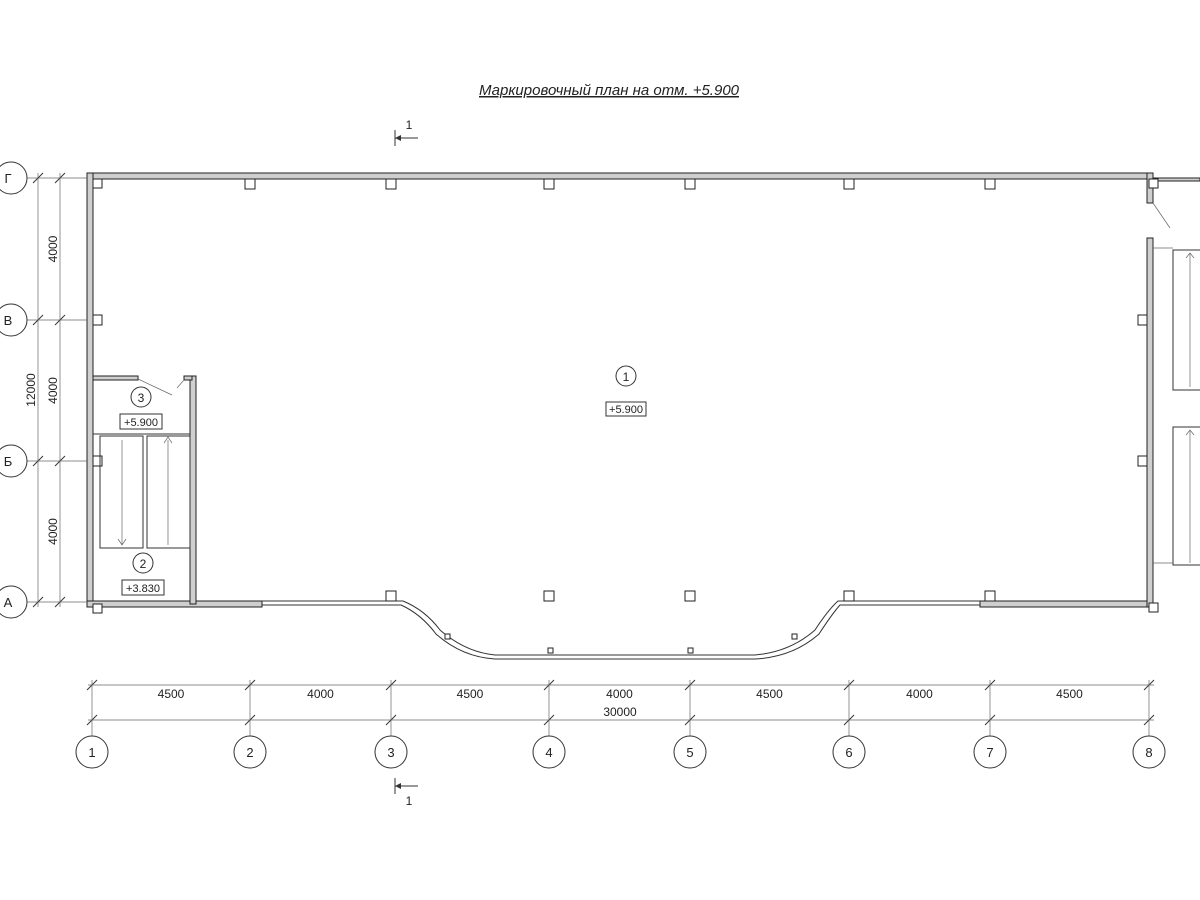 This screenshot has width=1200, height=900. Describe the element at coordinates (141, 398) in the screenshot. I see `svg-text: 3` at that location.